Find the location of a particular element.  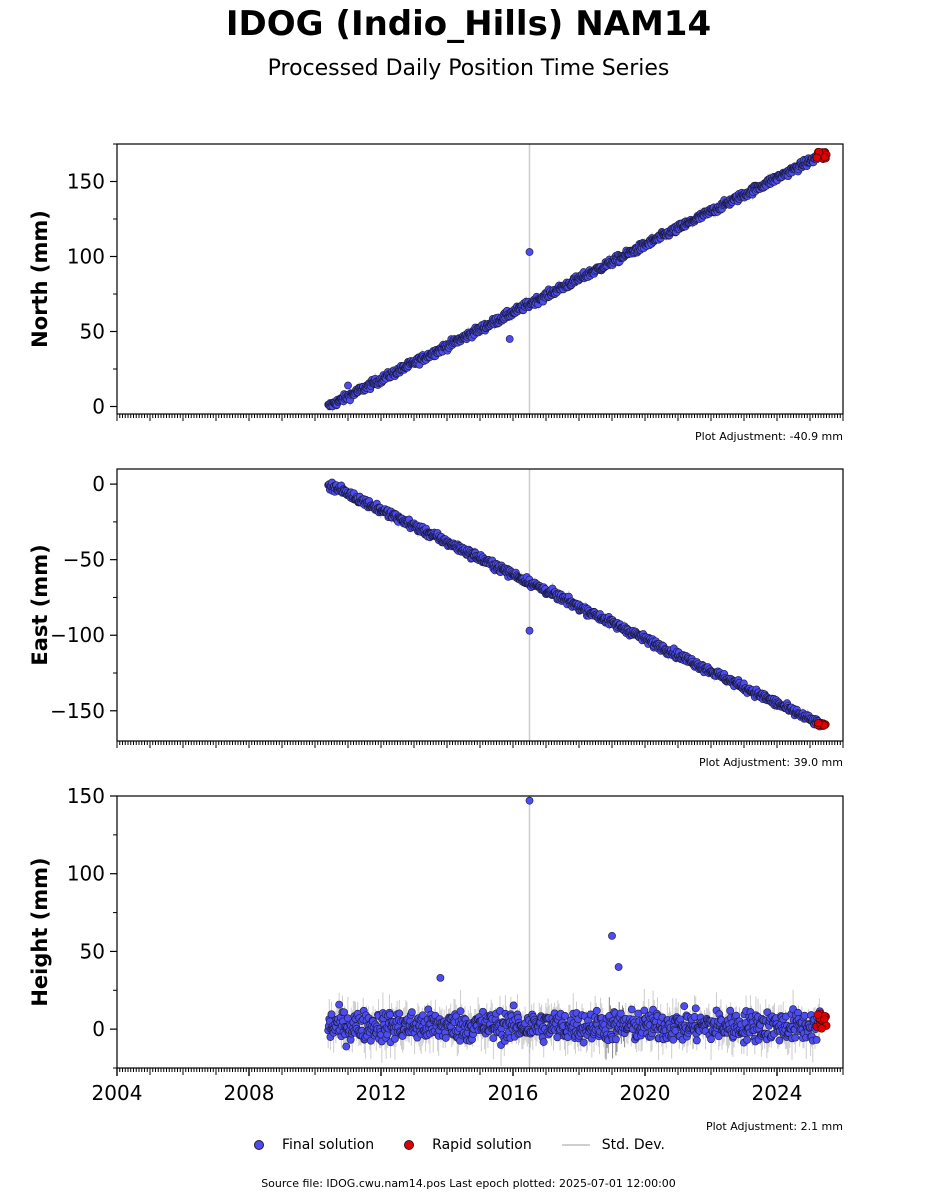

east-ytick-label: −50 is located at coordinates (84, 560).